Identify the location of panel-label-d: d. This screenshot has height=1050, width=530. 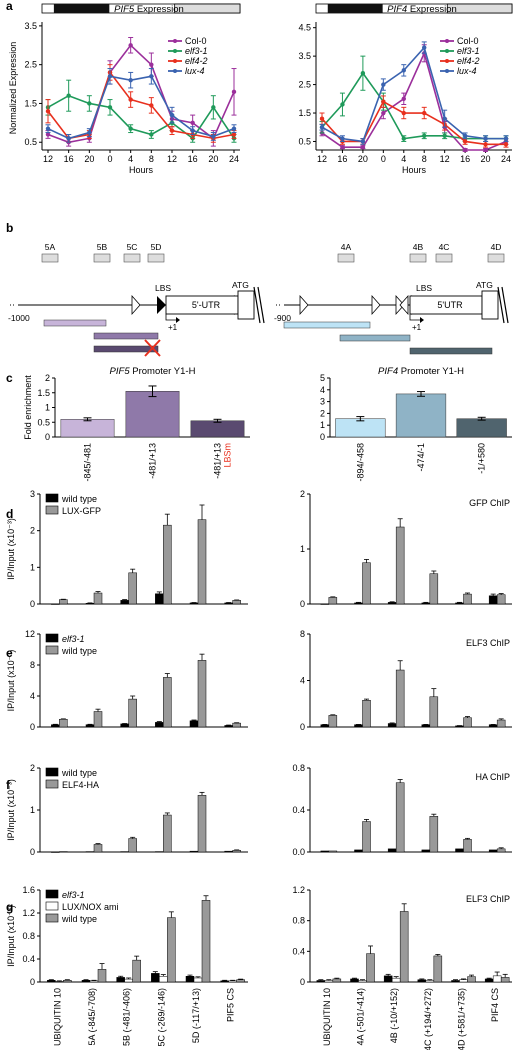
(9, 514).